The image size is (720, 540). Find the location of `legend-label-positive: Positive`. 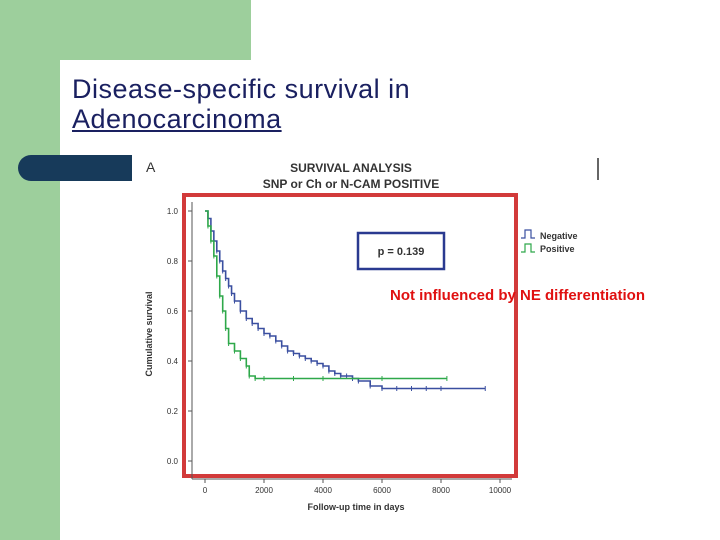

legend-label-positive: Positive is located at coordinates (557, 249).